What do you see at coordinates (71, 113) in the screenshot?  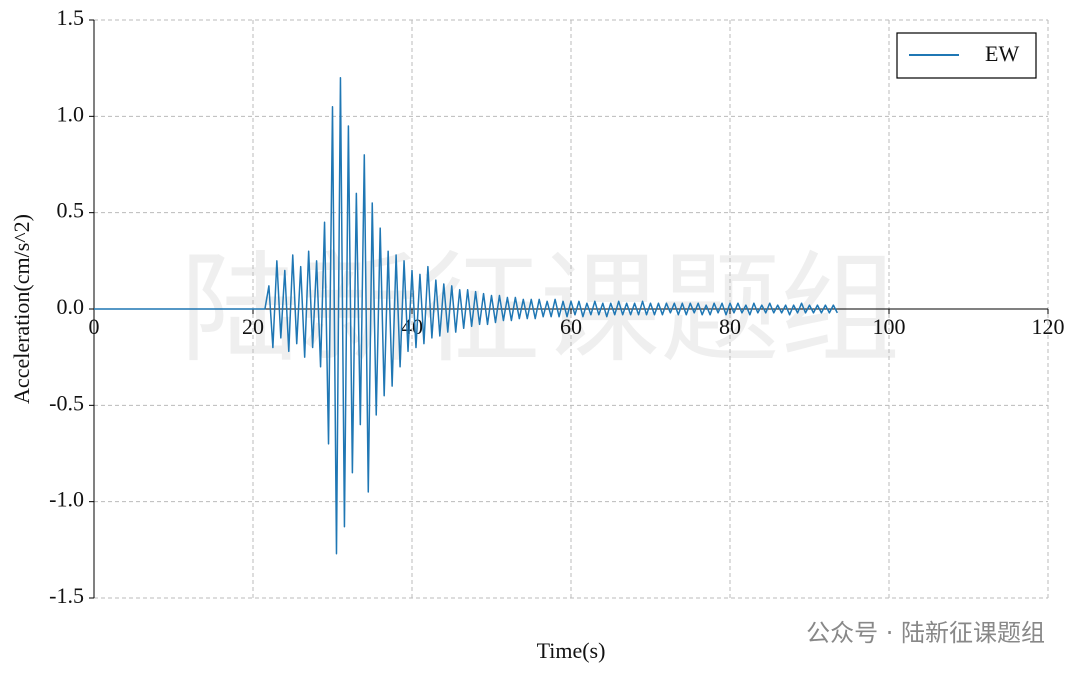 I see `y-tick-label: 1.0` at bounding box center [71, 113].